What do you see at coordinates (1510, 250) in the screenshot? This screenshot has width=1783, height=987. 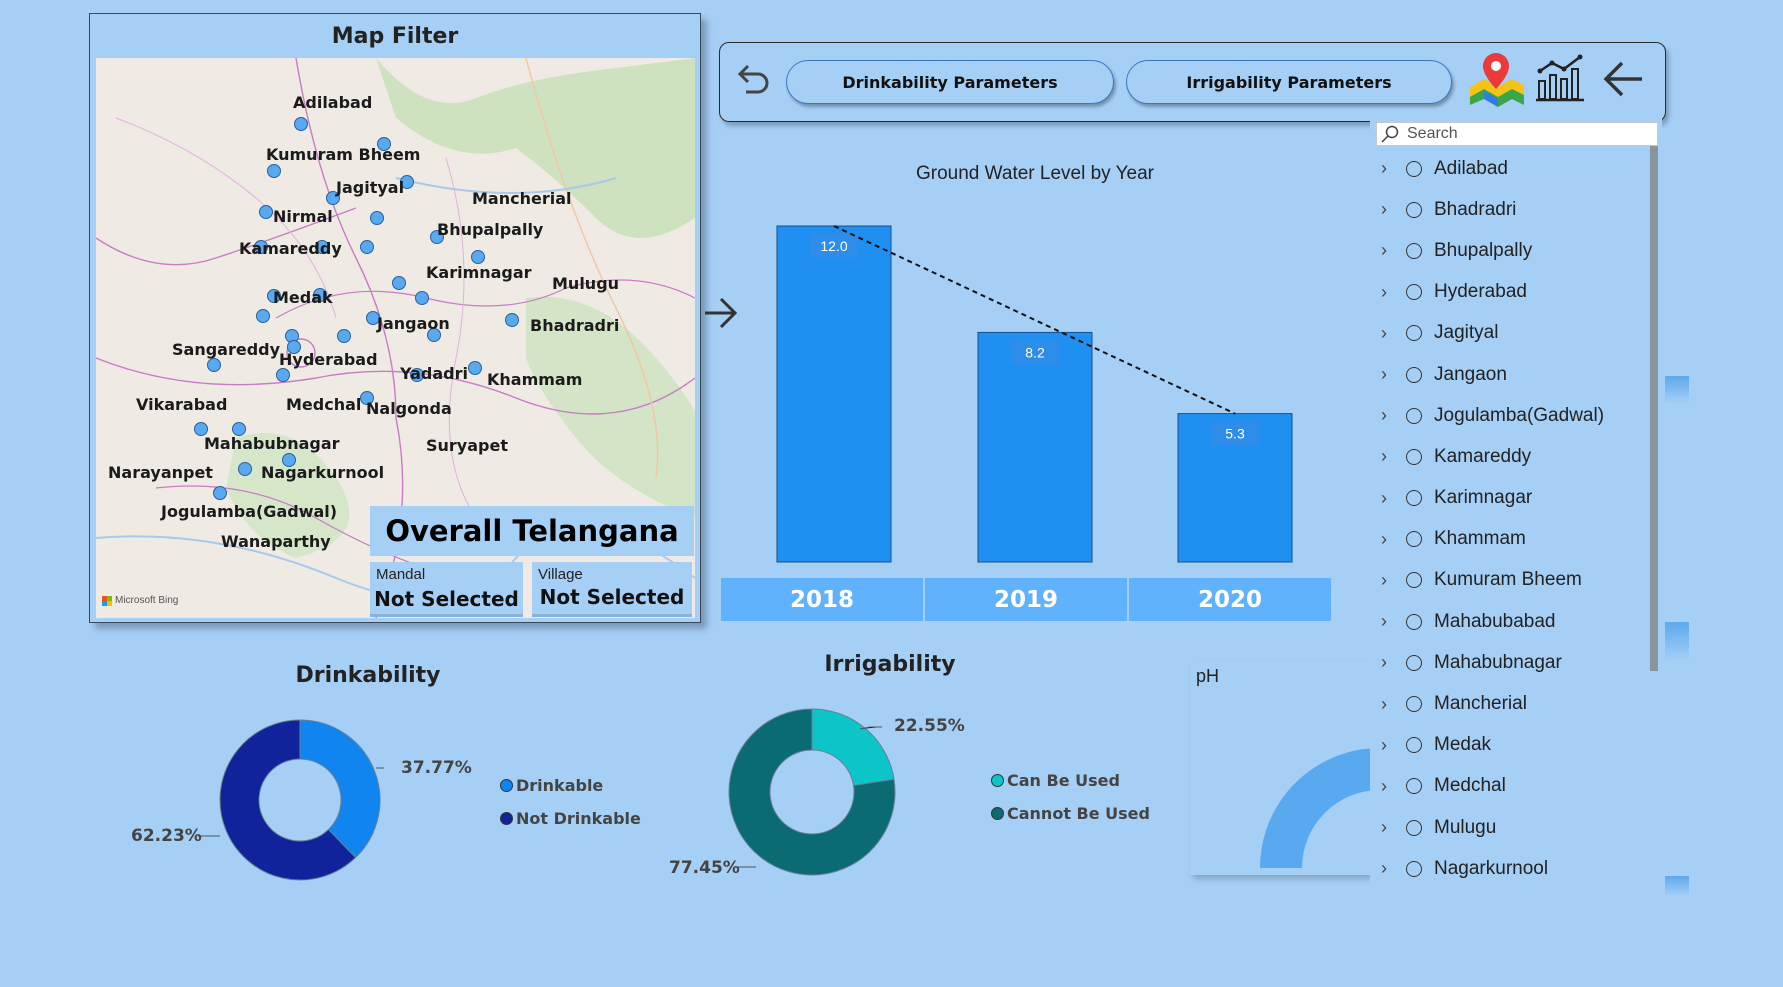 I see `slicer-item: › Bhupalpally` at bounding box center [1510, 250].